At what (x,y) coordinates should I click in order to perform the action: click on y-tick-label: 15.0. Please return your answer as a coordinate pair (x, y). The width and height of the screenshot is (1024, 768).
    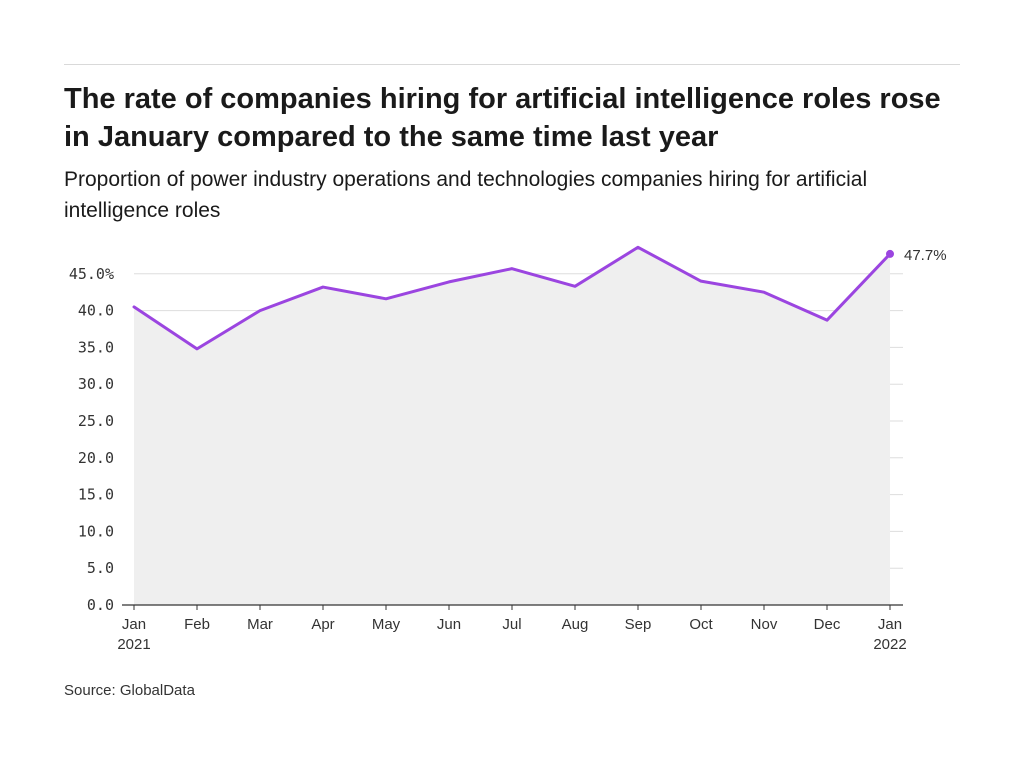
    Looking at the image, I should click on (96, 495).